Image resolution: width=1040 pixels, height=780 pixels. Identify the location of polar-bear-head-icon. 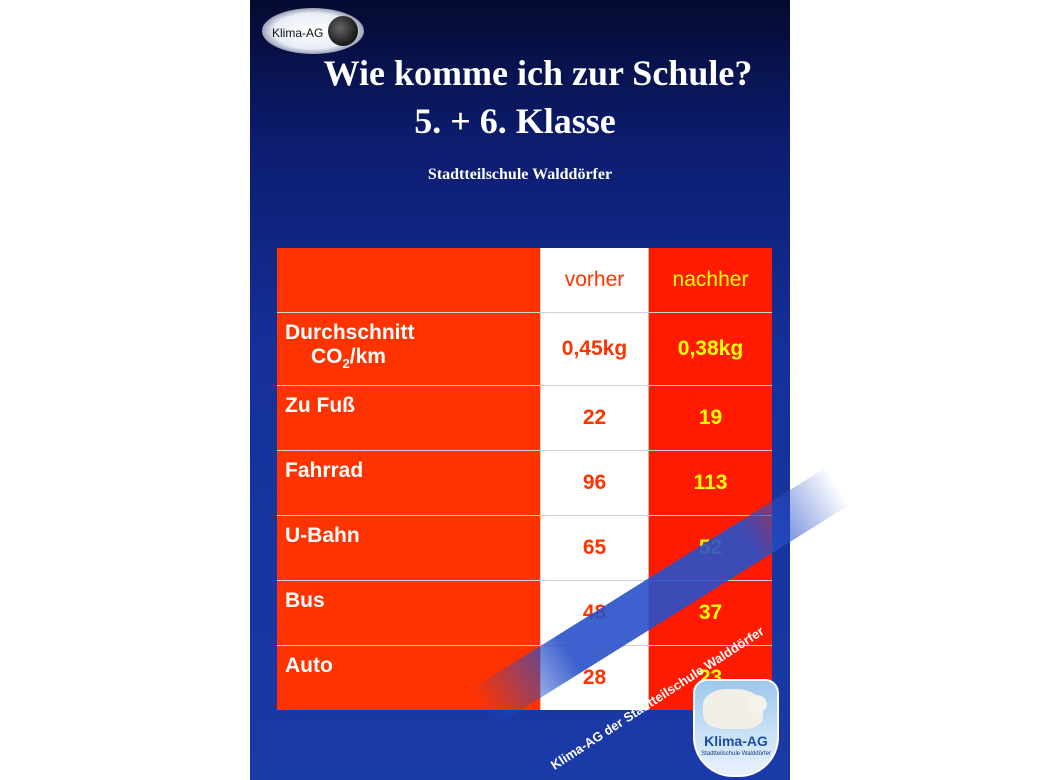
(756, 704).